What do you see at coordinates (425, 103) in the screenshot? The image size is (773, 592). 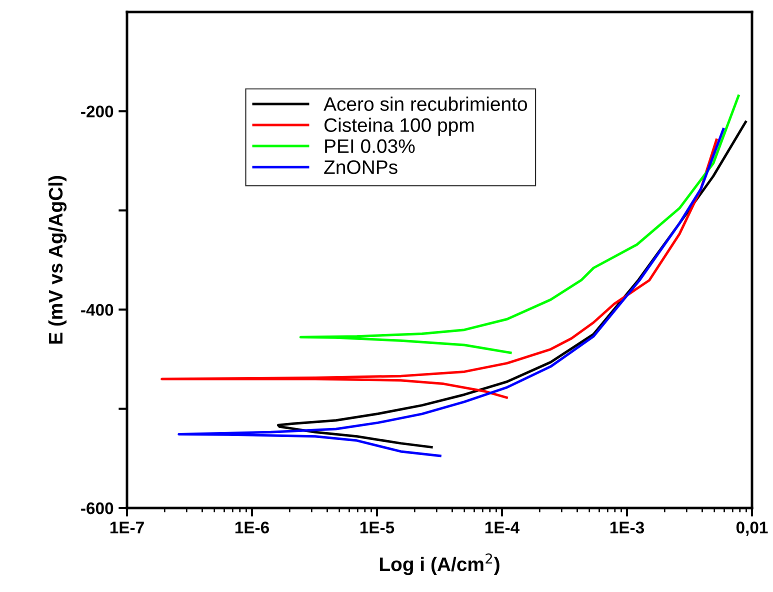 I see `legend-label: Acero sin recubrimiento` at bounding box center [425, 103].